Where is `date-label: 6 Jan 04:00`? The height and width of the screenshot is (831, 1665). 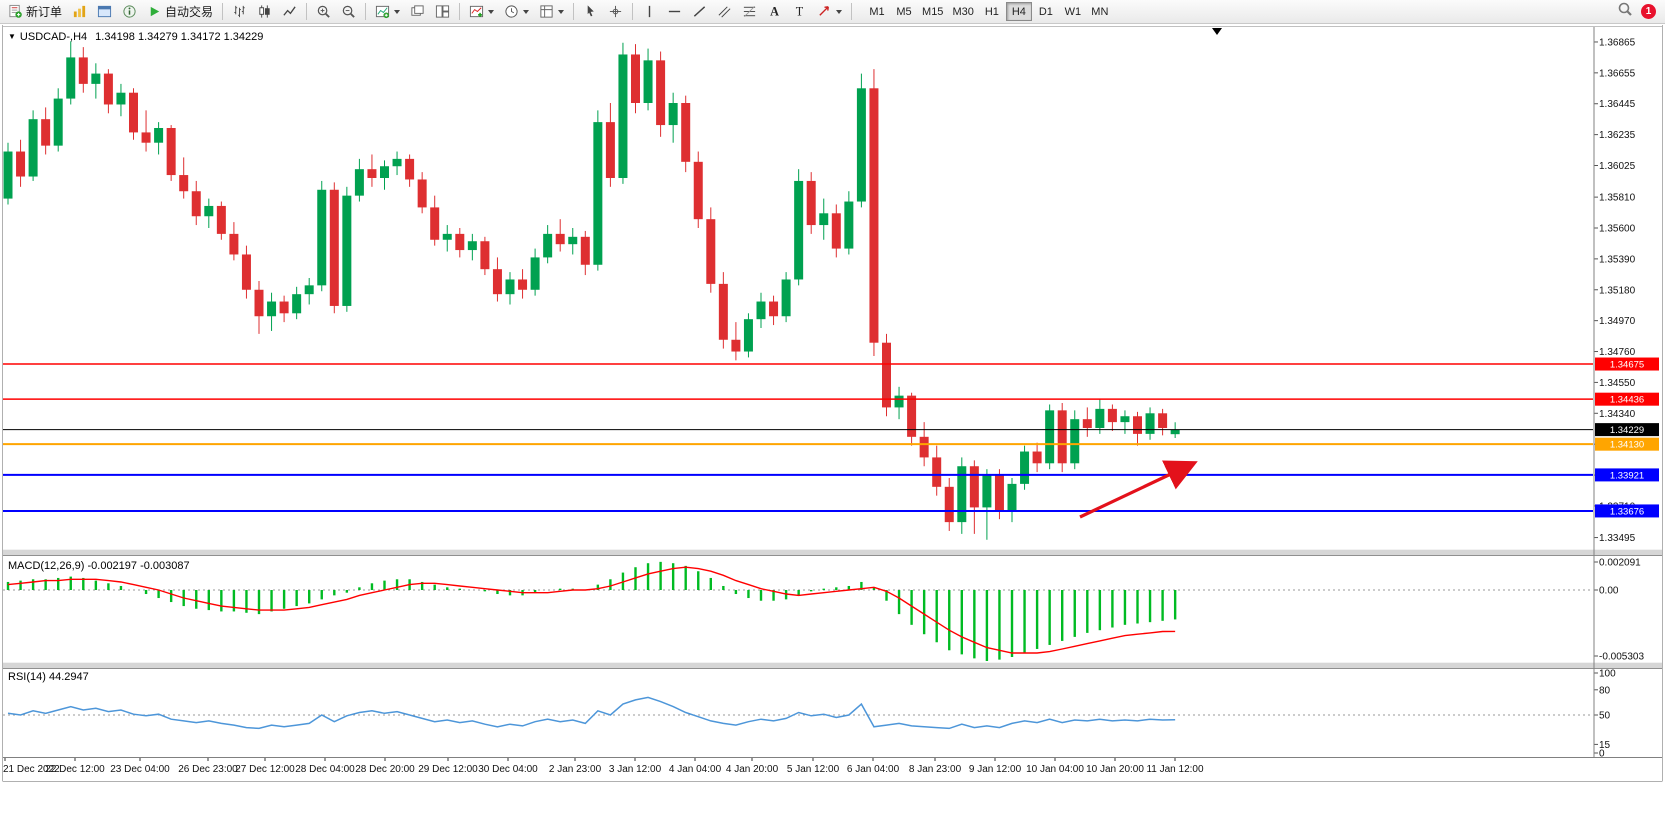 date-label: 6 Jan 04:00 is located at coordinates (873, 769).